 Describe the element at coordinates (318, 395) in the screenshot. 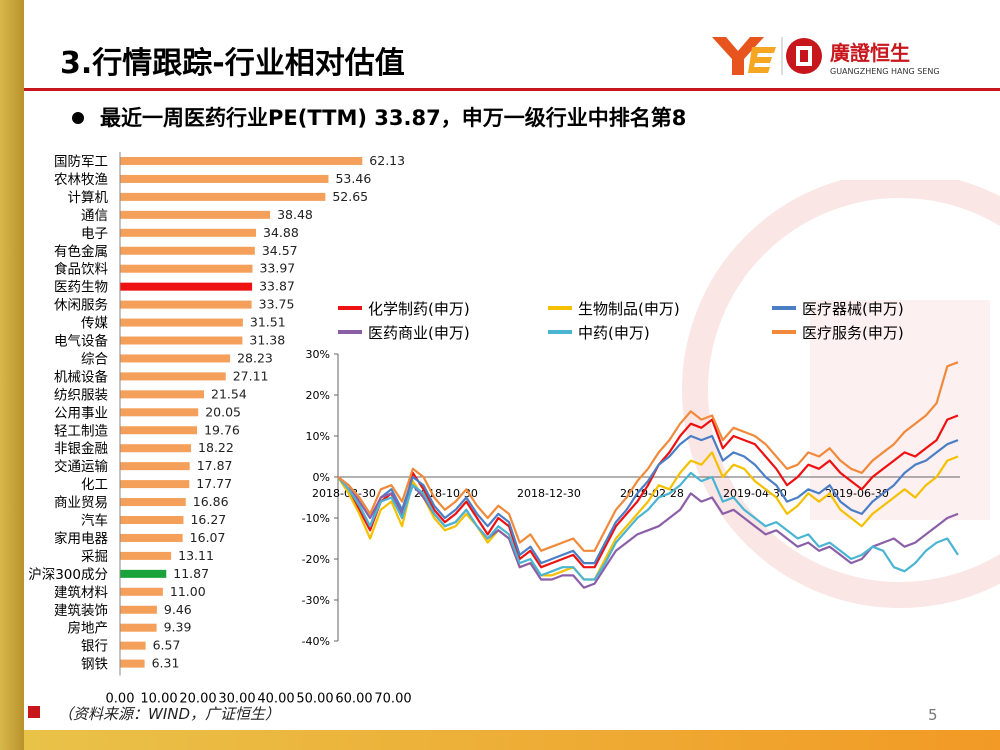

I see `line-y-tick-label: 20%` at that location.